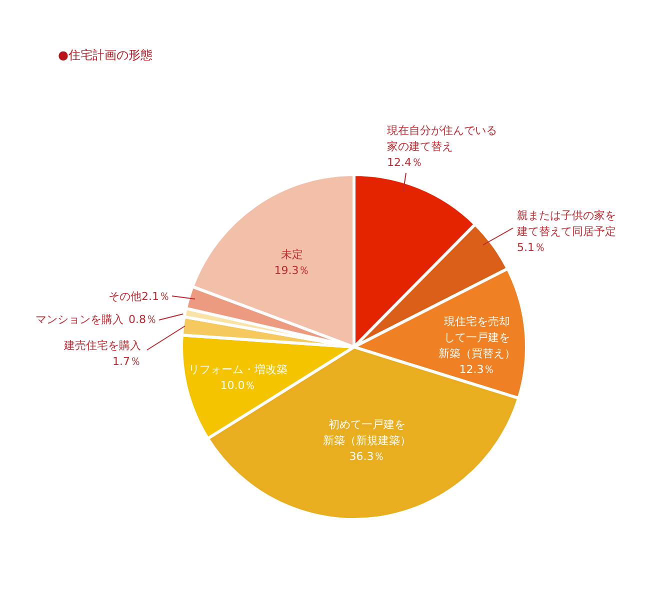 The height and width of the screenshot is (591, 646). What do you see at coordinates (105, 55) in the screenshot?
I see `chart-title: ●住宅計画の形態` at bounding box center [105, 55].